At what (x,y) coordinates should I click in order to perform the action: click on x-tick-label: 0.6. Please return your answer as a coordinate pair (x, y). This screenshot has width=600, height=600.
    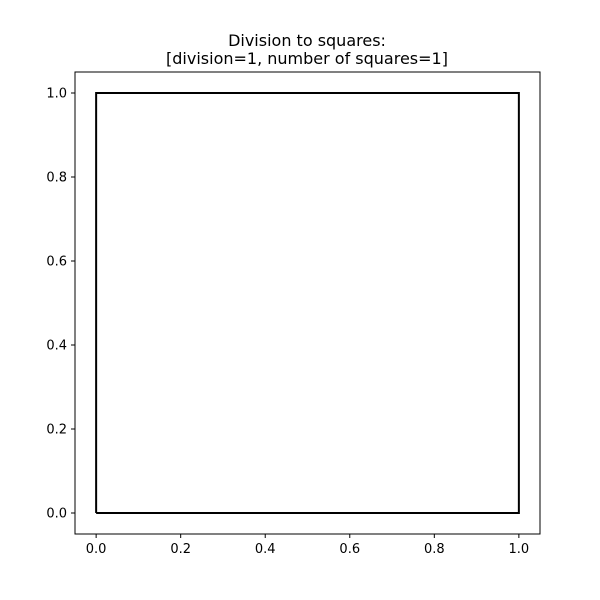
    Looking at the image, I should click on (349, 549).